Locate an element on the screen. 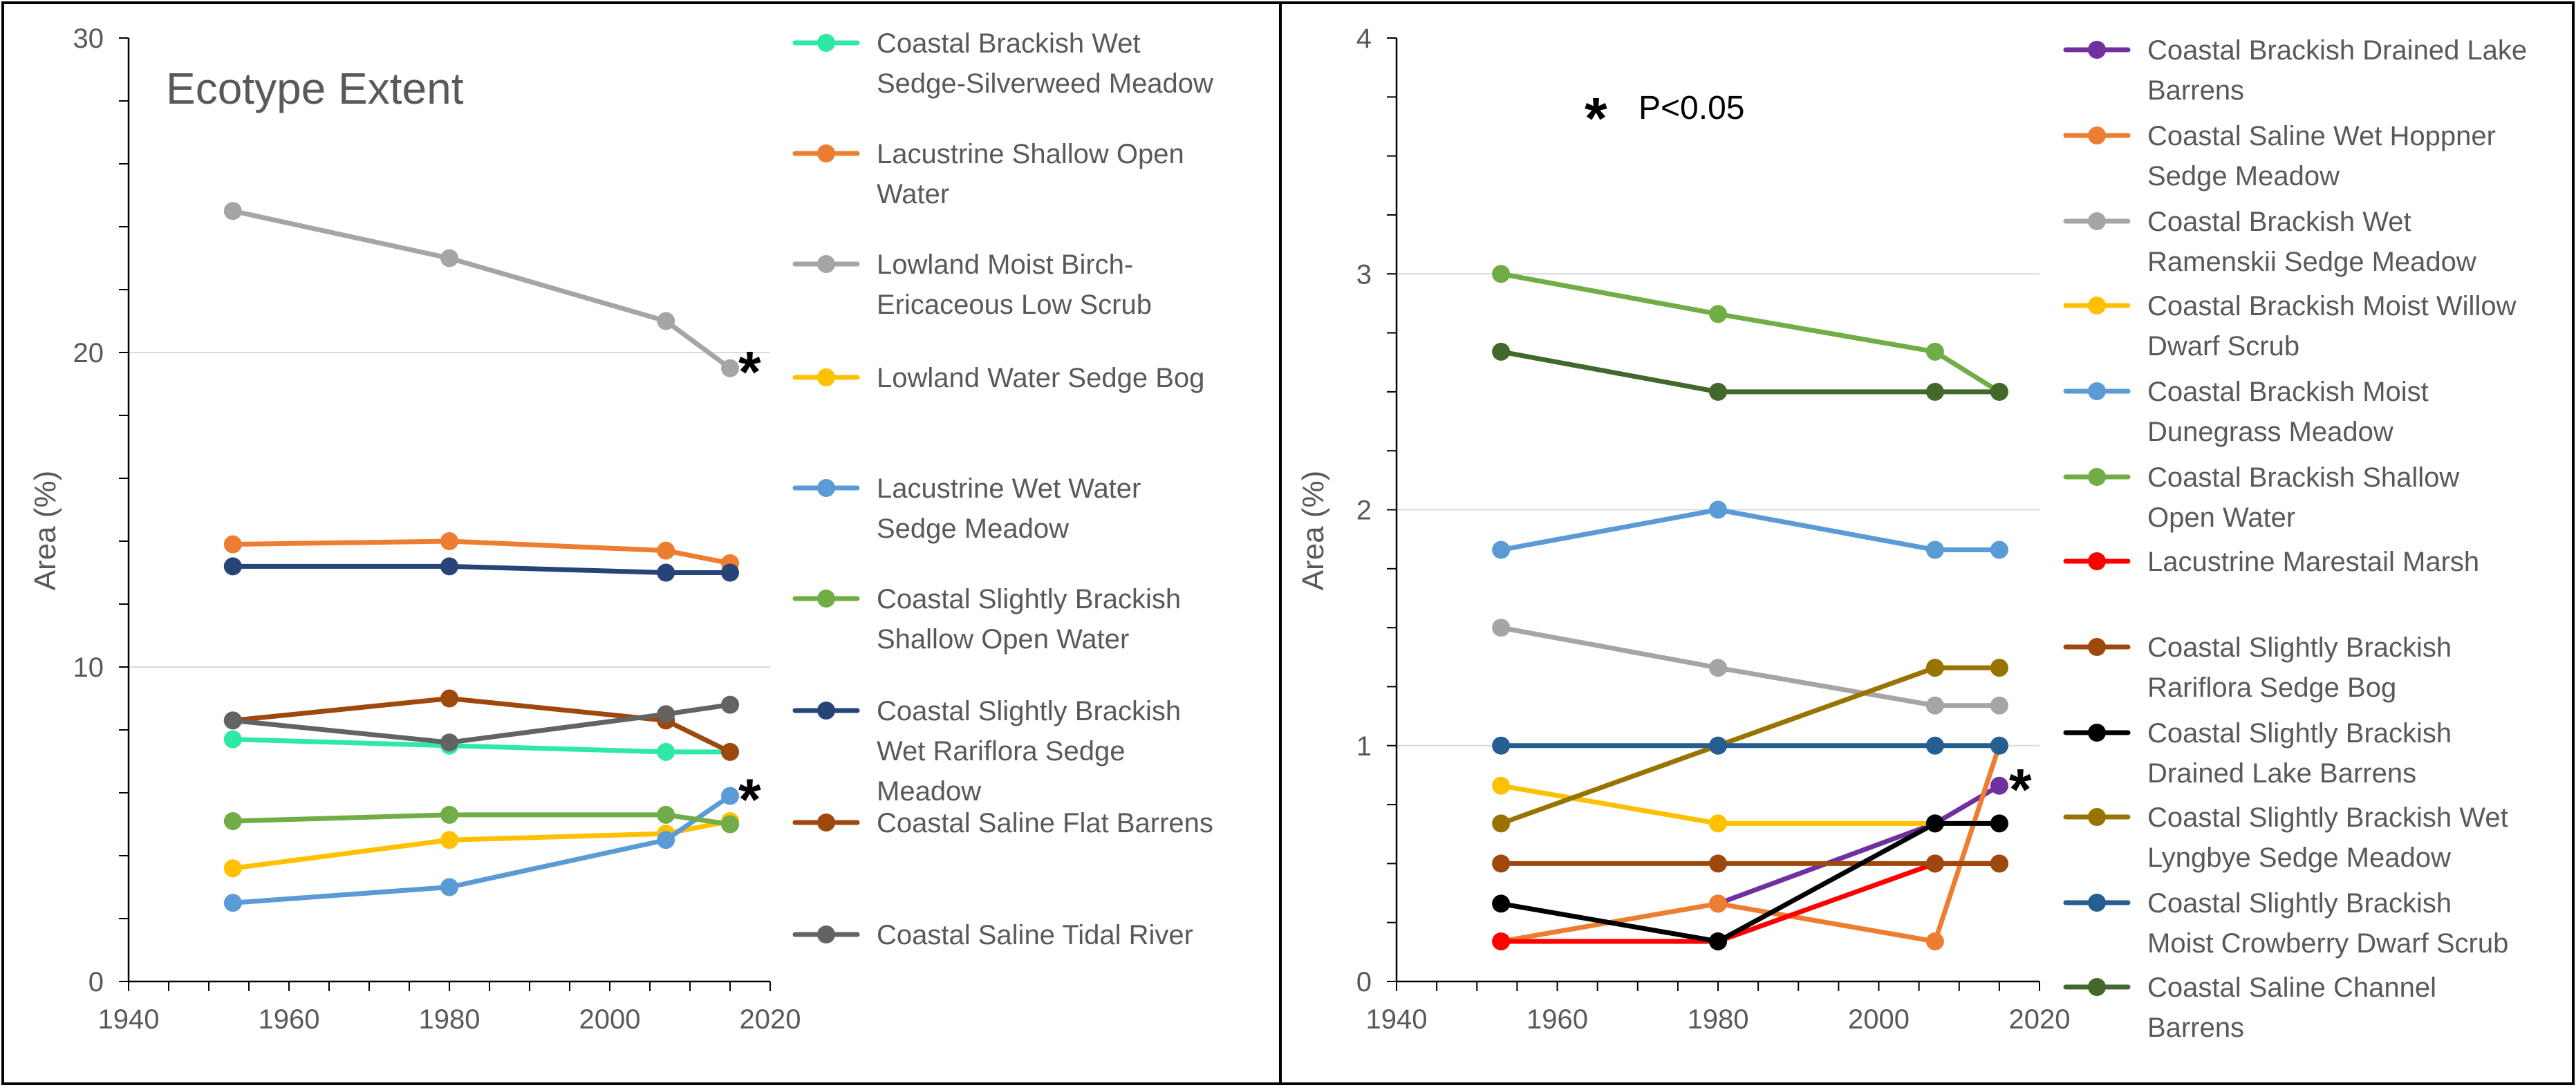 The width and height of the screenshot is (2576, 1090). legend-label: Coastal Brackish Moist Willow is located at coordinates (2332, 306).